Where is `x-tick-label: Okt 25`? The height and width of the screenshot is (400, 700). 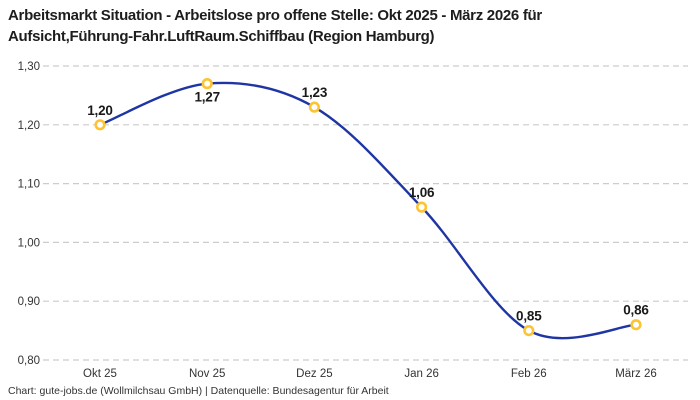
x-tick-label: Okt 25 is located at coordinates (100, 374).